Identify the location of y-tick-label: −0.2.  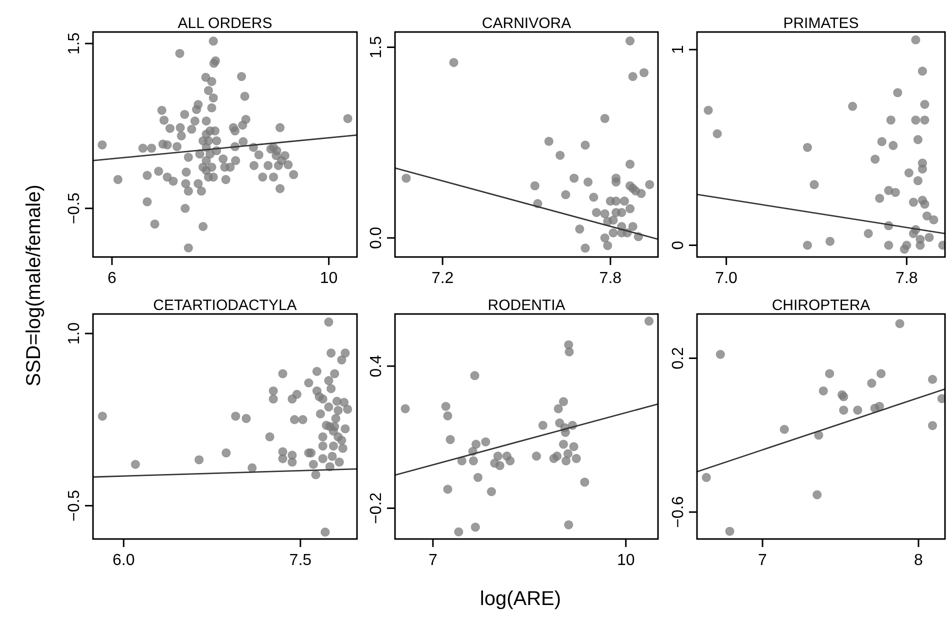
(376, 508).